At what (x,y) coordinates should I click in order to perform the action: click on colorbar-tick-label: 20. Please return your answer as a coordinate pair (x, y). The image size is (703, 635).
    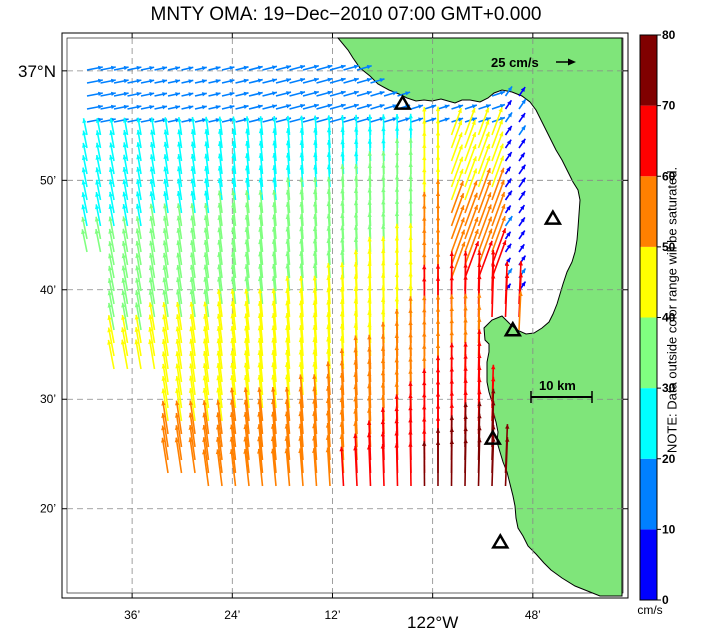
    Looking at the image, I should click on (669, 459).